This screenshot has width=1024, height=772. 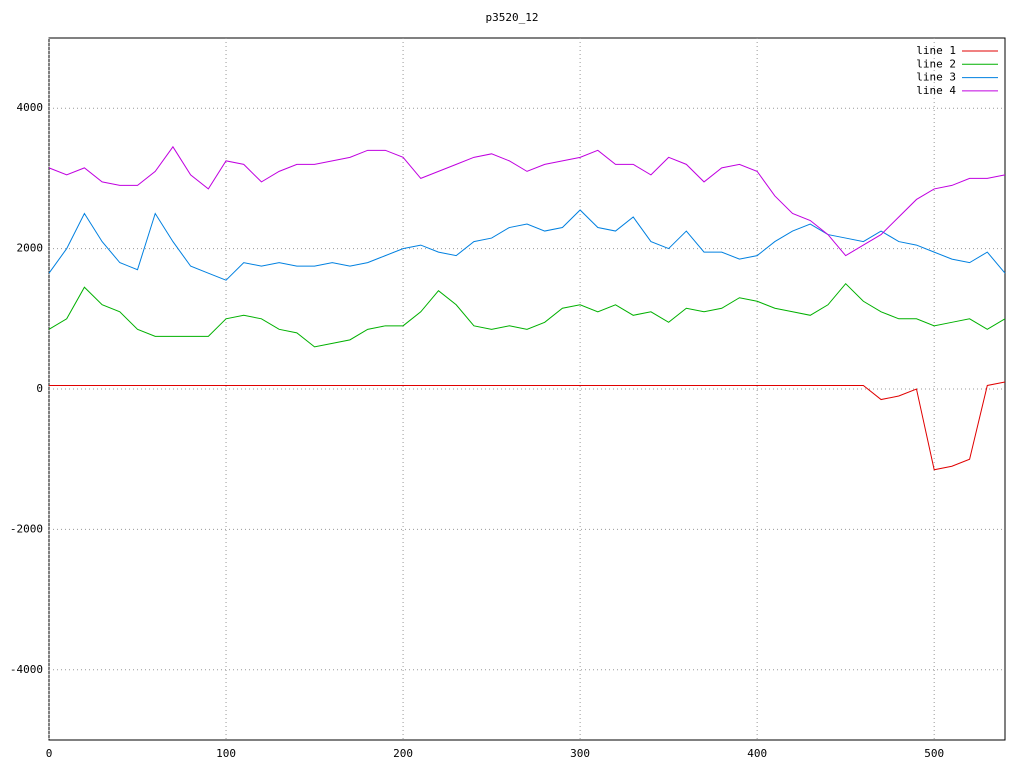 What do you see at coordinates (403, 753) in the screenshot?
I see `x-tick-label: 200` at bounding box center [403, 753].